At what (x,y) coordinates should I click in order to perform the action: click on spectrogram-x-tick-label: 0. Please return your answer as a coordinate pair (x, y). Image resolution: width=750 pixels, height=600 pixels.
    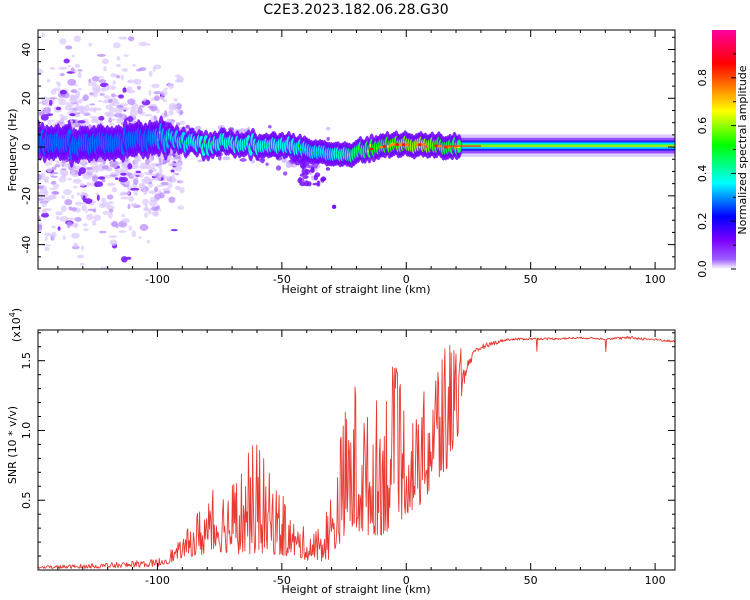
    Looking at the image, I should click on (406, 279).